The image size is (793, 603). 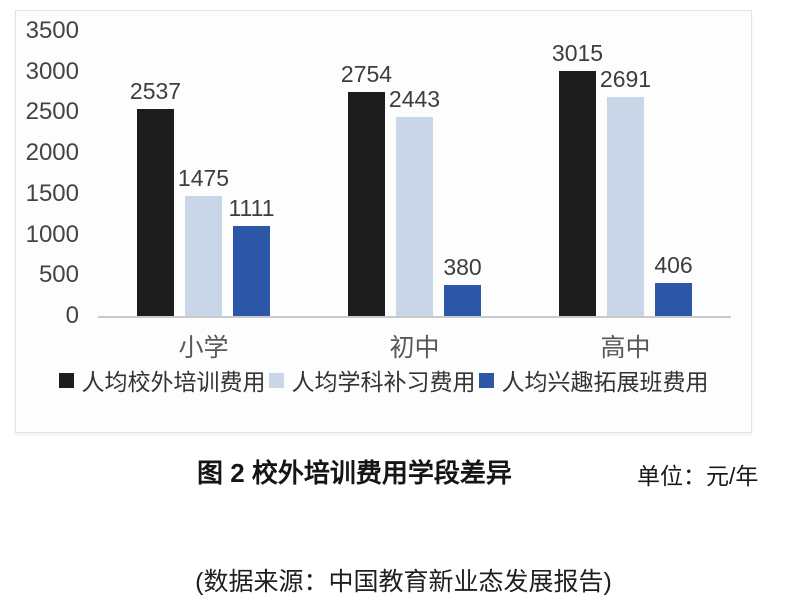 I want to click on legend-item: 人均校外培训费用, so click(x=162, y=380).